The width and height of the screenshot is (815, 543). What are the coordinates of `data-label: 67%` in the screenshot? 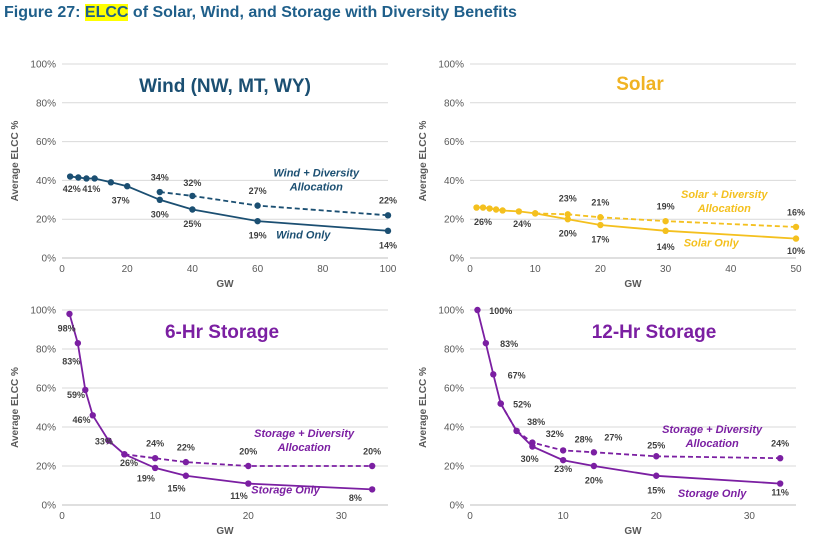 It's located at (517, 375).